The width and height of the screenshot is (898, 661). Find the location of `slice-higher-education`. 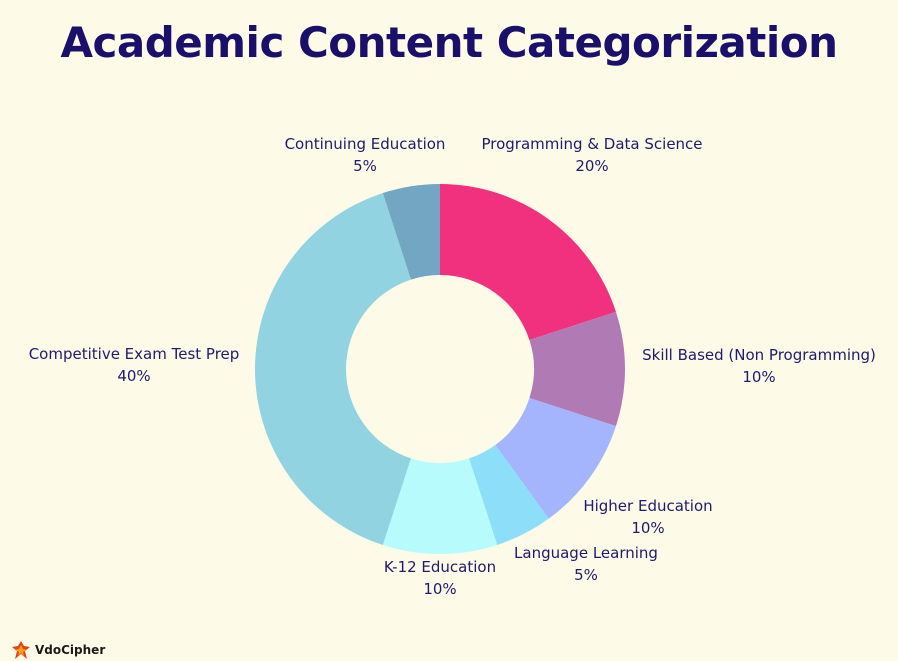

slice-higher-education is located at coordinates (555, 458).